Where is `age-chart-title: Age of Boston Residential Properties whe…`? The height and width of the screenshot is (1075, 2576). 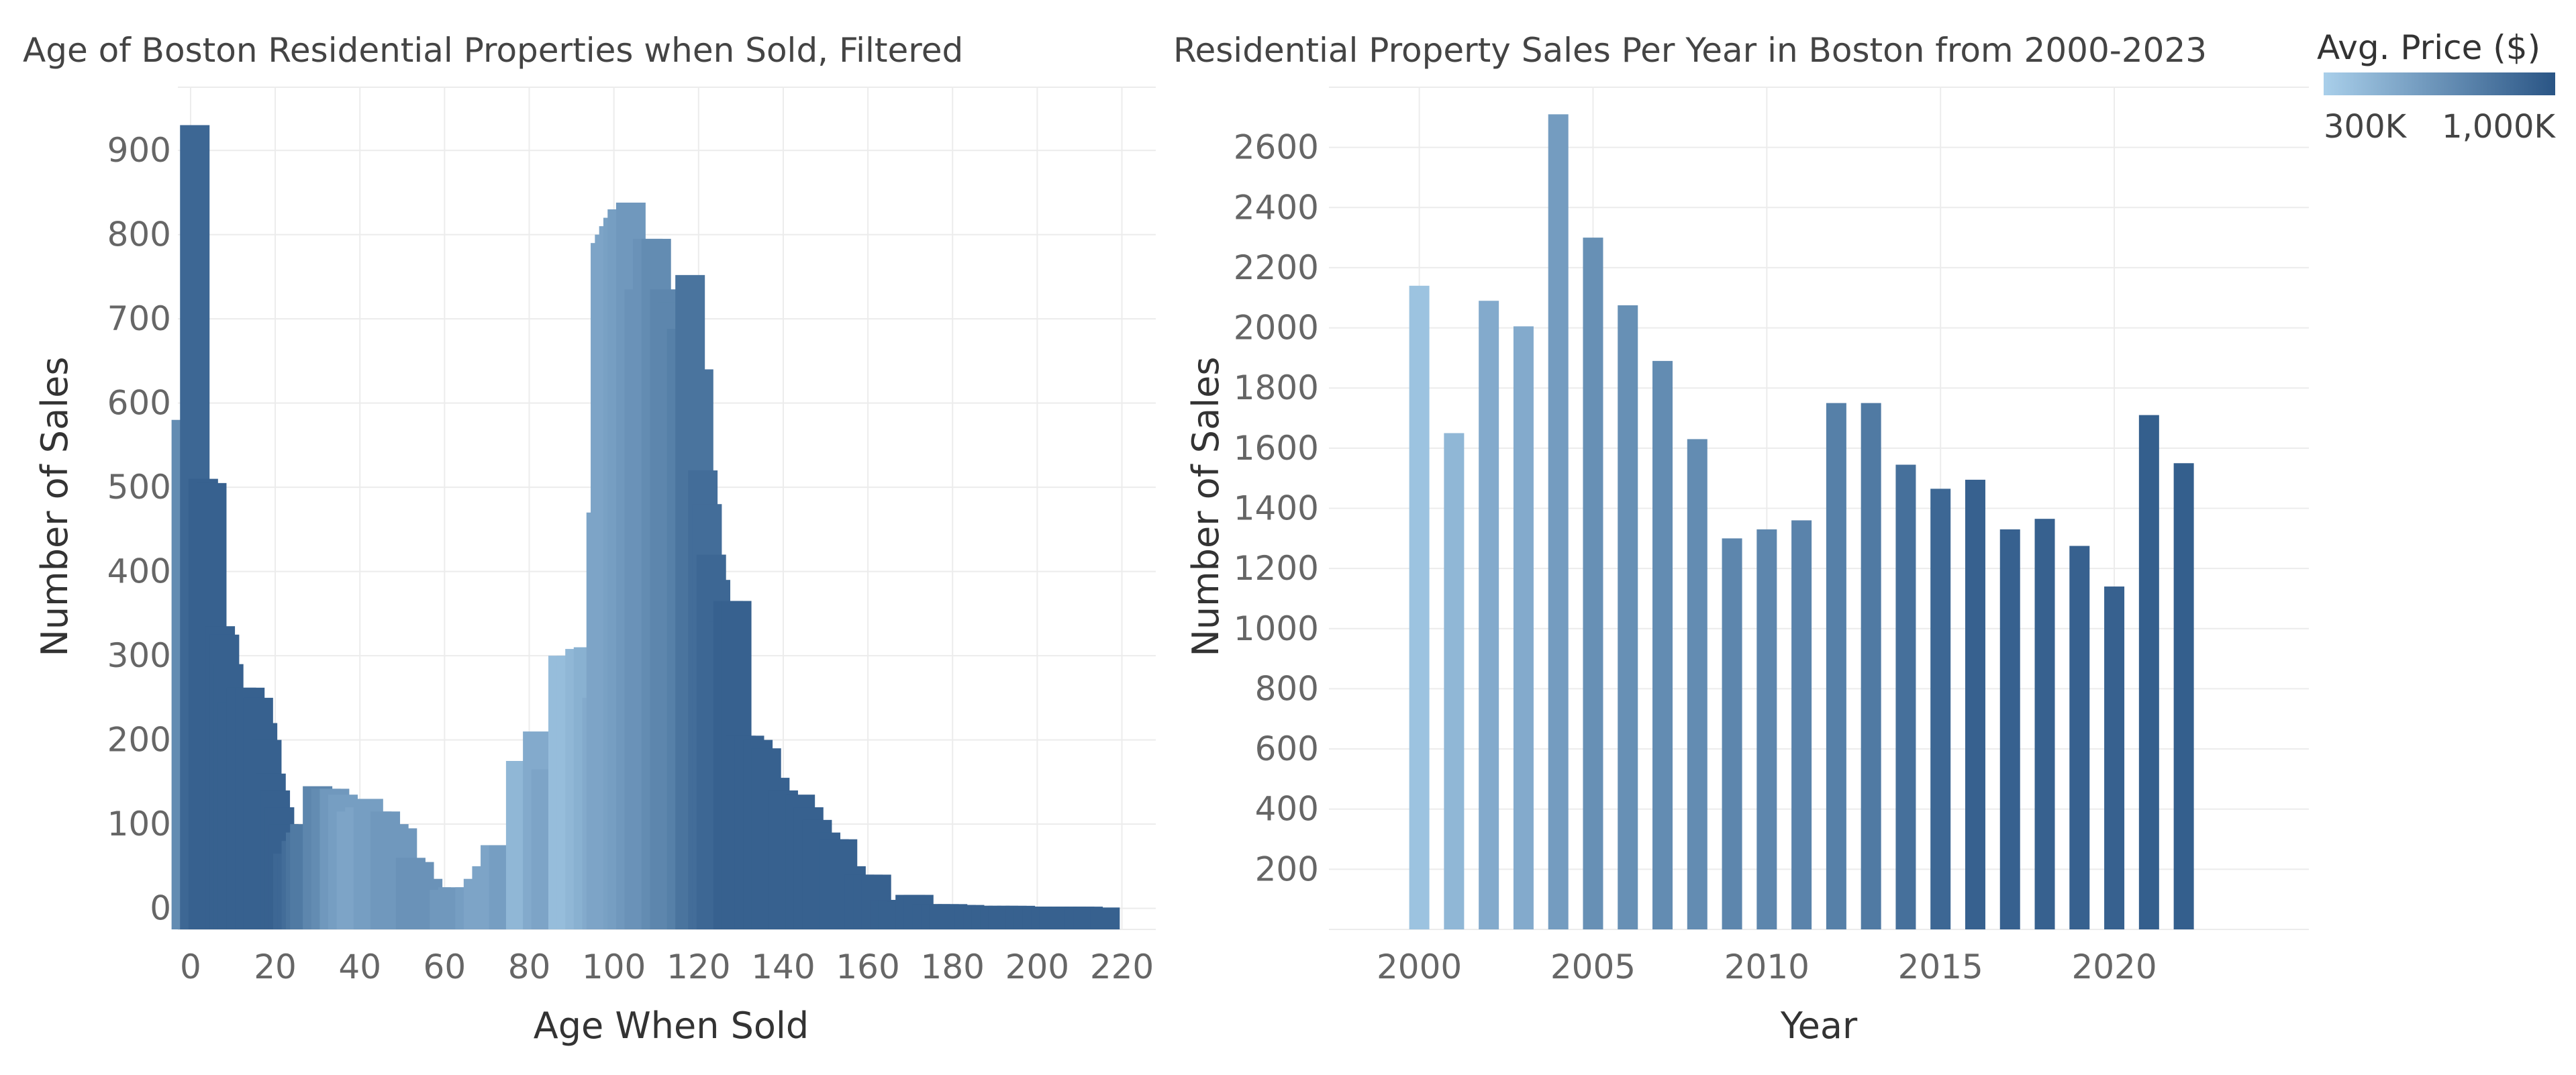
age-chart-title: Age of Boston Residential Properties whe… is located at coordinates (493, 50).